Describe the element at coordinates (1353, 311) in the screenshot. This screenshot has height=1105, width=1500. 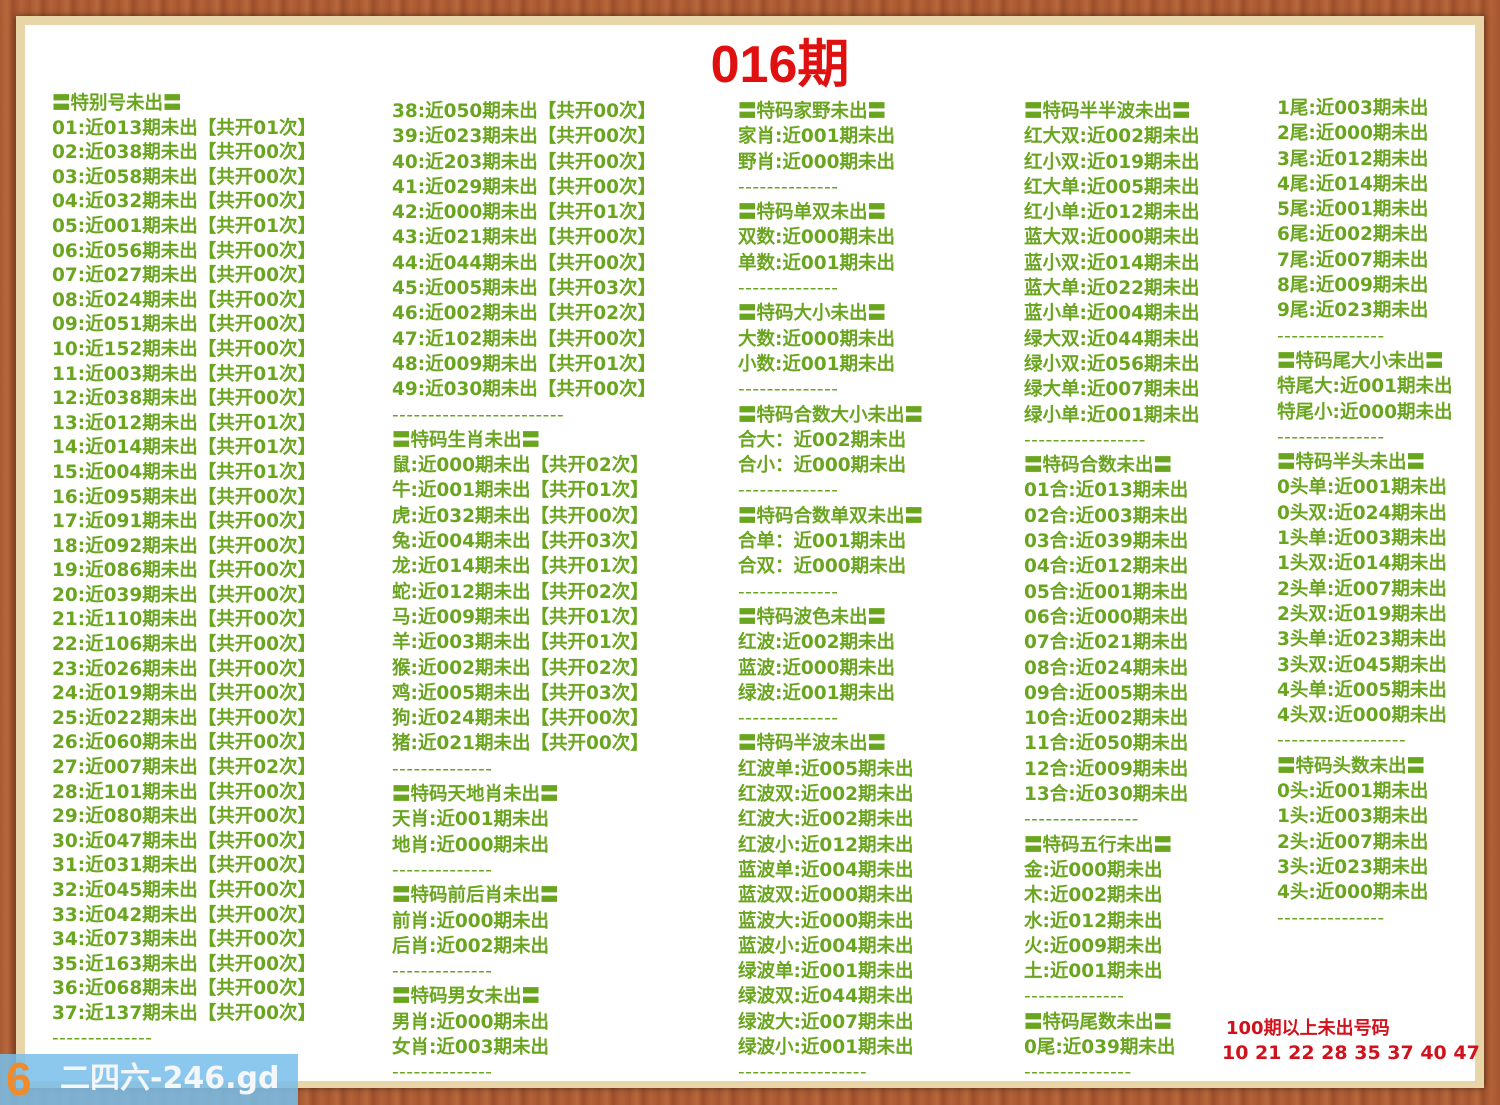
I see `list-item: 9尾:近023期未出` at that location.